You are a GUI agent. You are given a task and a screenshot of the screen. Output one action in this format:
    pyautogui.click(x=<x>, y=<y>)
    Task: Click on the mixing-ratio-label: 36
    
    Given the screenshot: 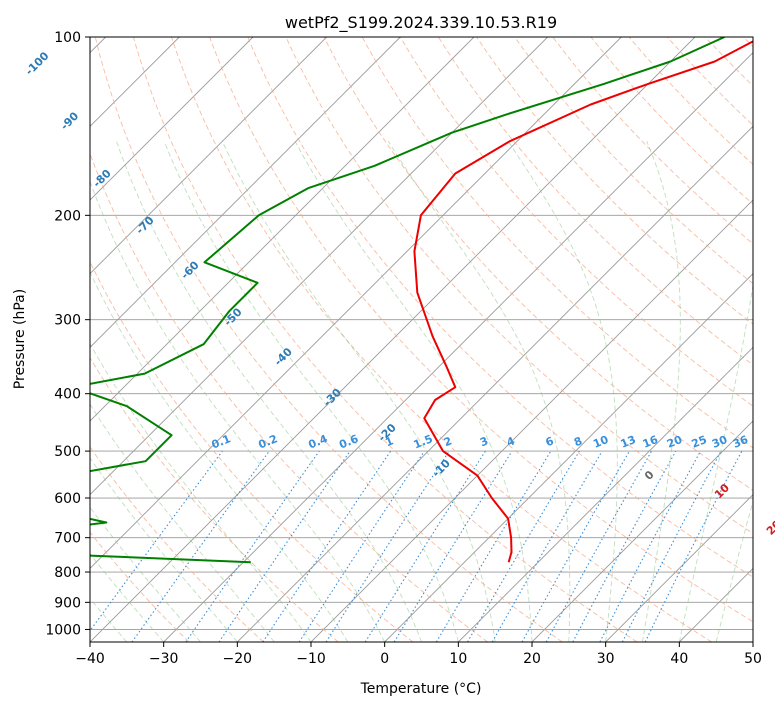 What is the action you would take?
    pyautogui.click(x=740, y=442)
    